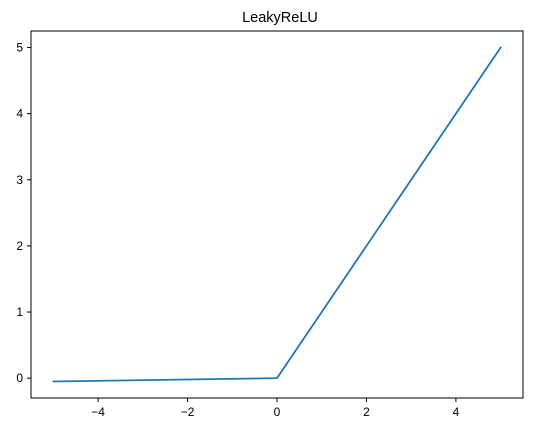  I want to click on y-tick-label: 4, so click(19, 114).